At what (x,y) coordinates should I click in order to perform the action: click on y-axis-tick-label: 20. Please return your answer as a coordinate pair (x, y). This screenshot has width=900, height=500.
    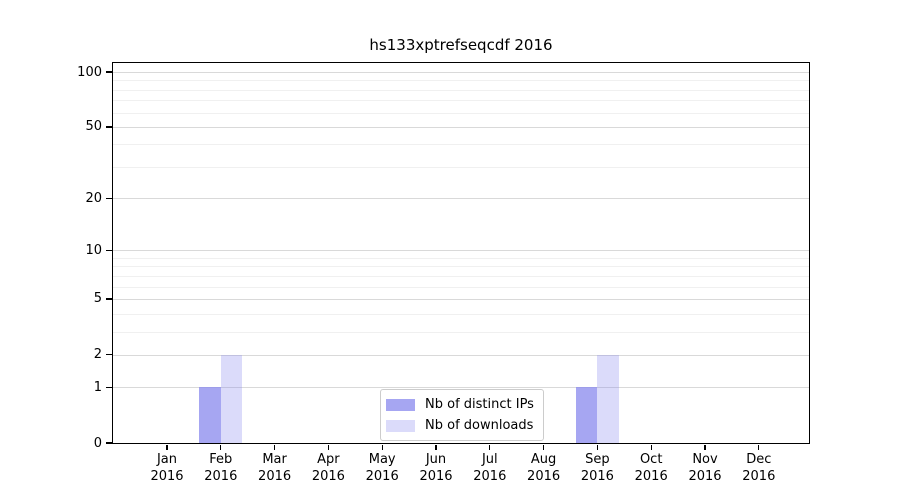
    Looking at the image, I should click on (93, 198).